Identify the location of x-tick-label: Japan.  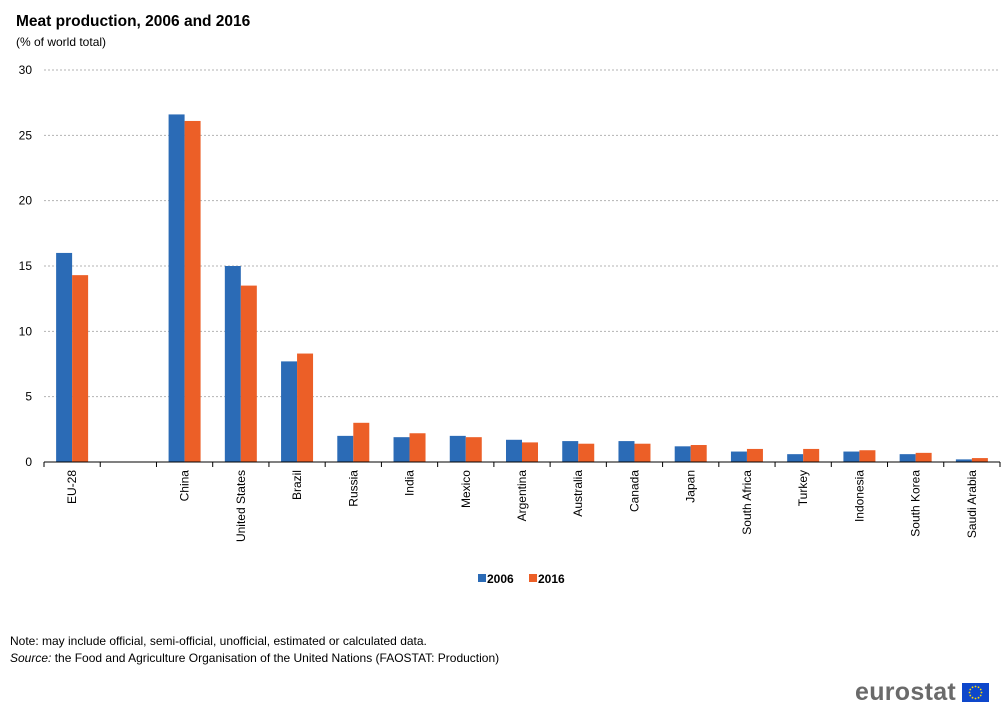
(691, 486).